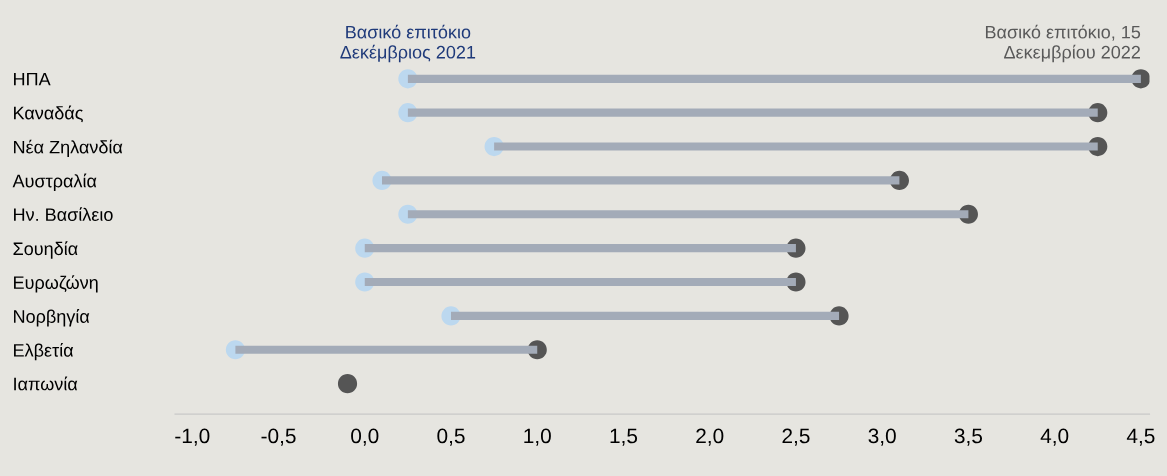 Image resolution: width=1167 pixels, height=476 pixels. What do you see at coordinates (278, 437) in the screenshot?
I see `x-tick-label: -0,5` at bounding box center [278, 437].